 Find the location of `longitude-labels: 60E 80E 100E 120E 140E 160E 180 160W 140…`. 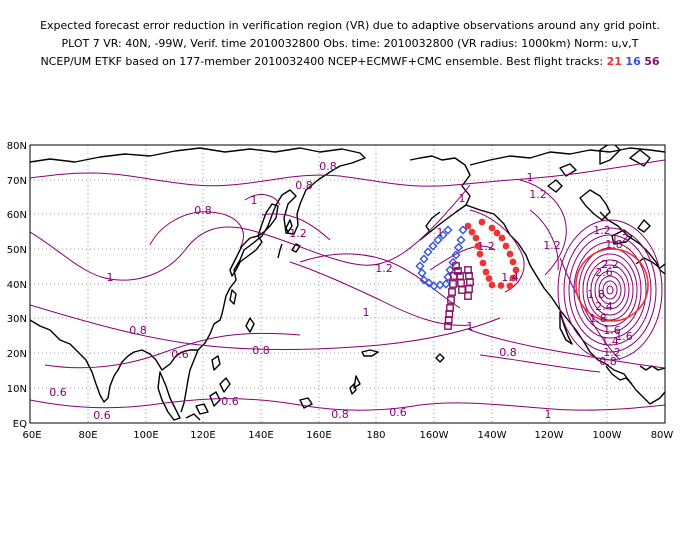

longitude-labels: 60E 80E 100E 120E 140E 160E 180 160W 140… is located at coordinates (347, 435).